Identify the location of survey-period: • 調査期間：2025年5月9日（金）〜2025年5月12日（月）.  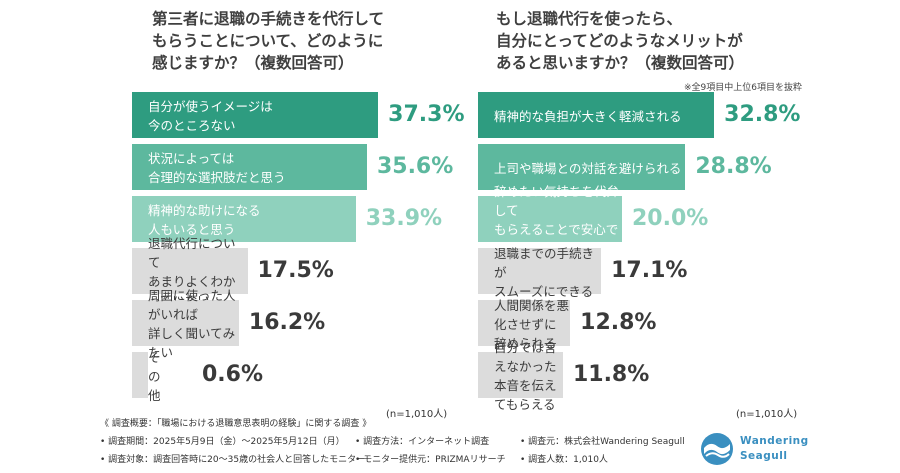
(222, 442).